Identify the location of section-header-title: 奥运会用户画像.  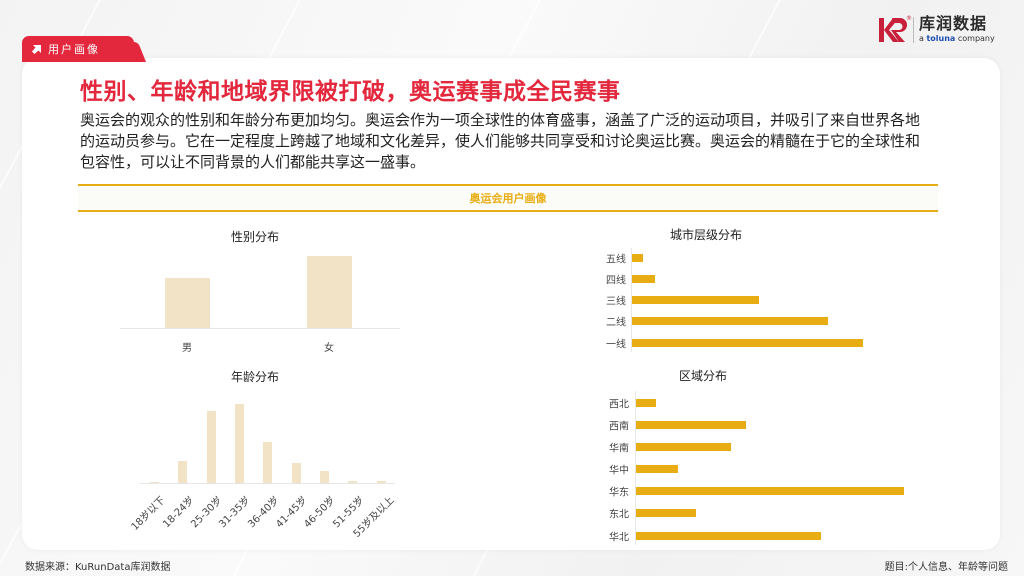
(508, 198).